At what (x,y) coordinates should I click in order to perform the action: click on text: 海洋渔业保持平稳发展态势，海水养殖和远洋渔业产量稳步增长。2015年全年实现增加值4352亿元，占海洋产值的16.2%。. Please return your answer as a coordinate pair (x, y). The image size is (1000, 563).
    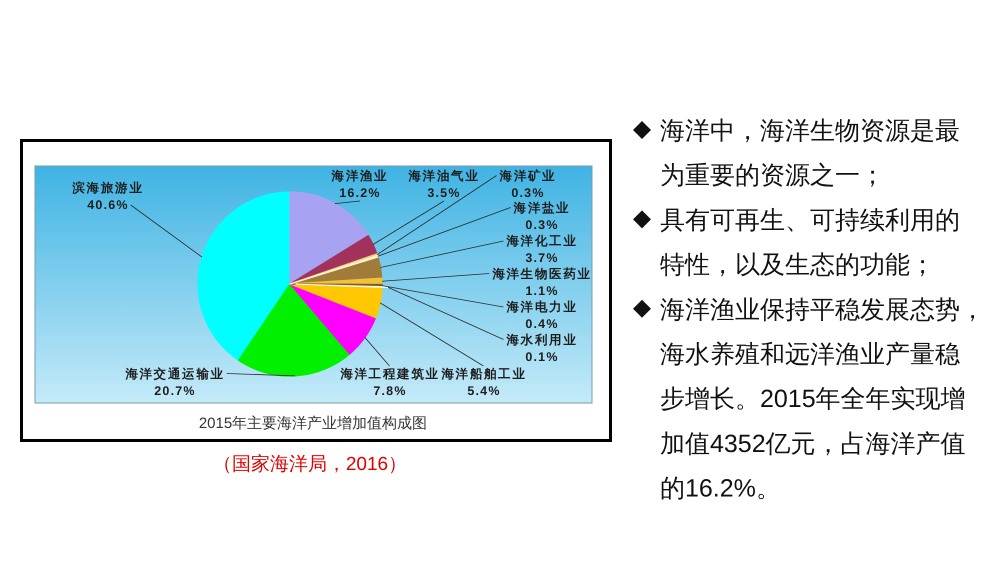
    Looking at the image, I should click on (822, 399).